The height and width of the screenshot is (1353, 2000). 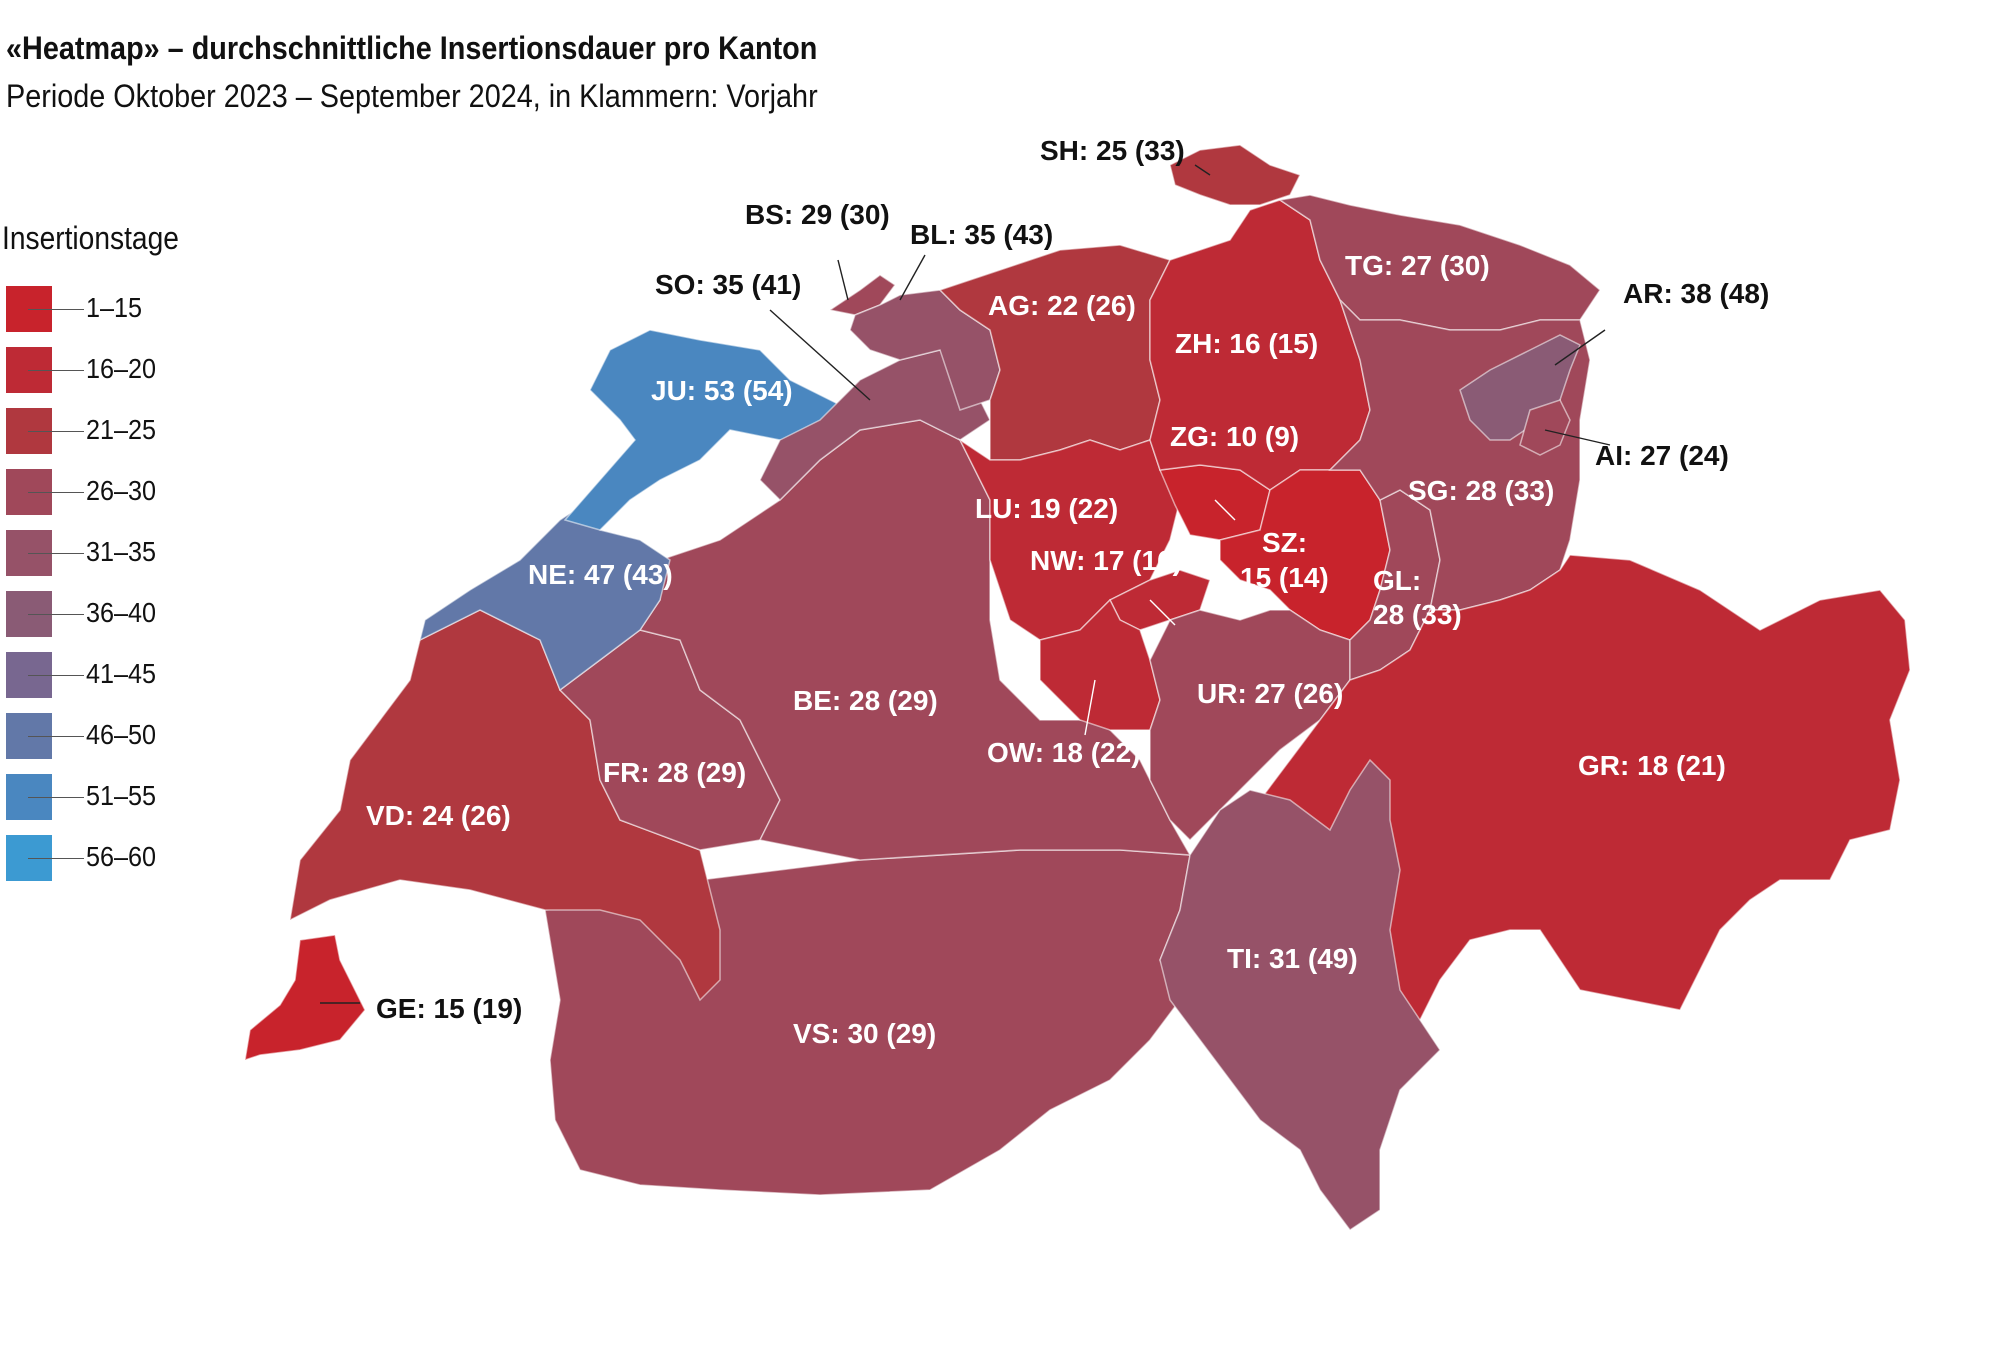 What do you see at coordinates (1577, 437) in the screenshot?
I see `leader-ai` at bounding box center [1577, 437].